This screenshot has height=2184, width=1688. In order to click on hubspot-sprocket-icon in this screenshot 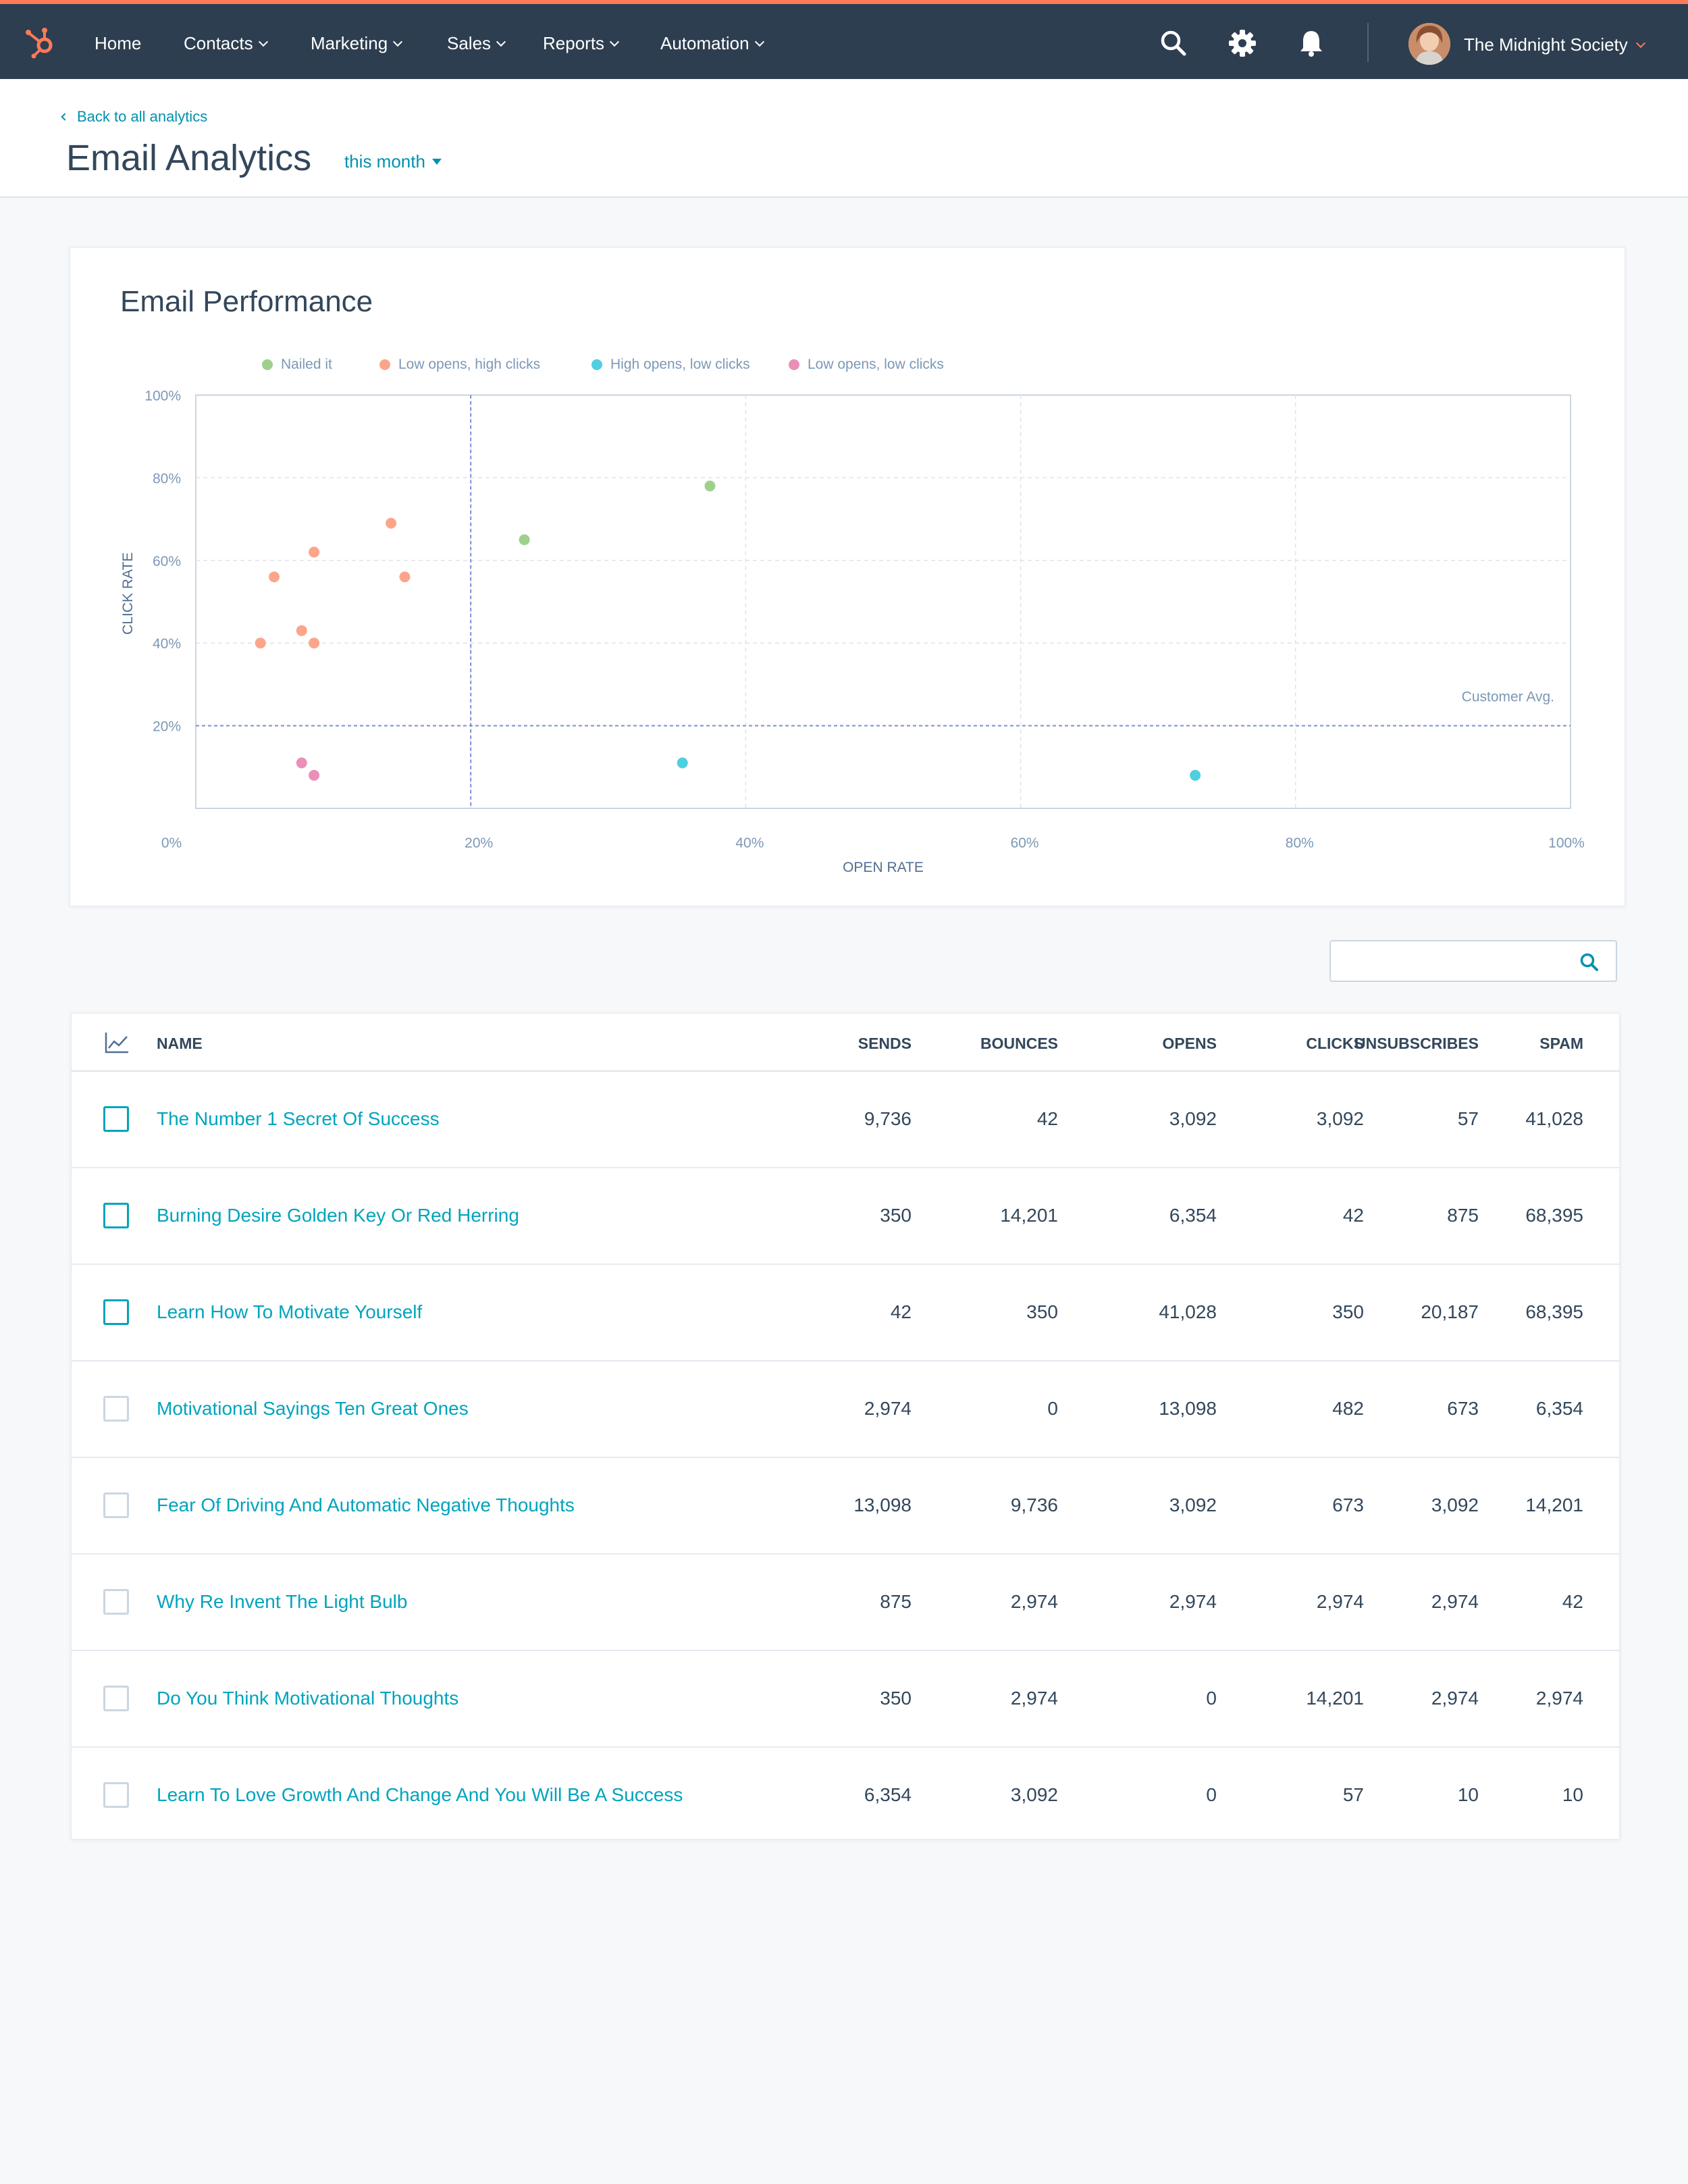, I will do `click(40, 41)`.